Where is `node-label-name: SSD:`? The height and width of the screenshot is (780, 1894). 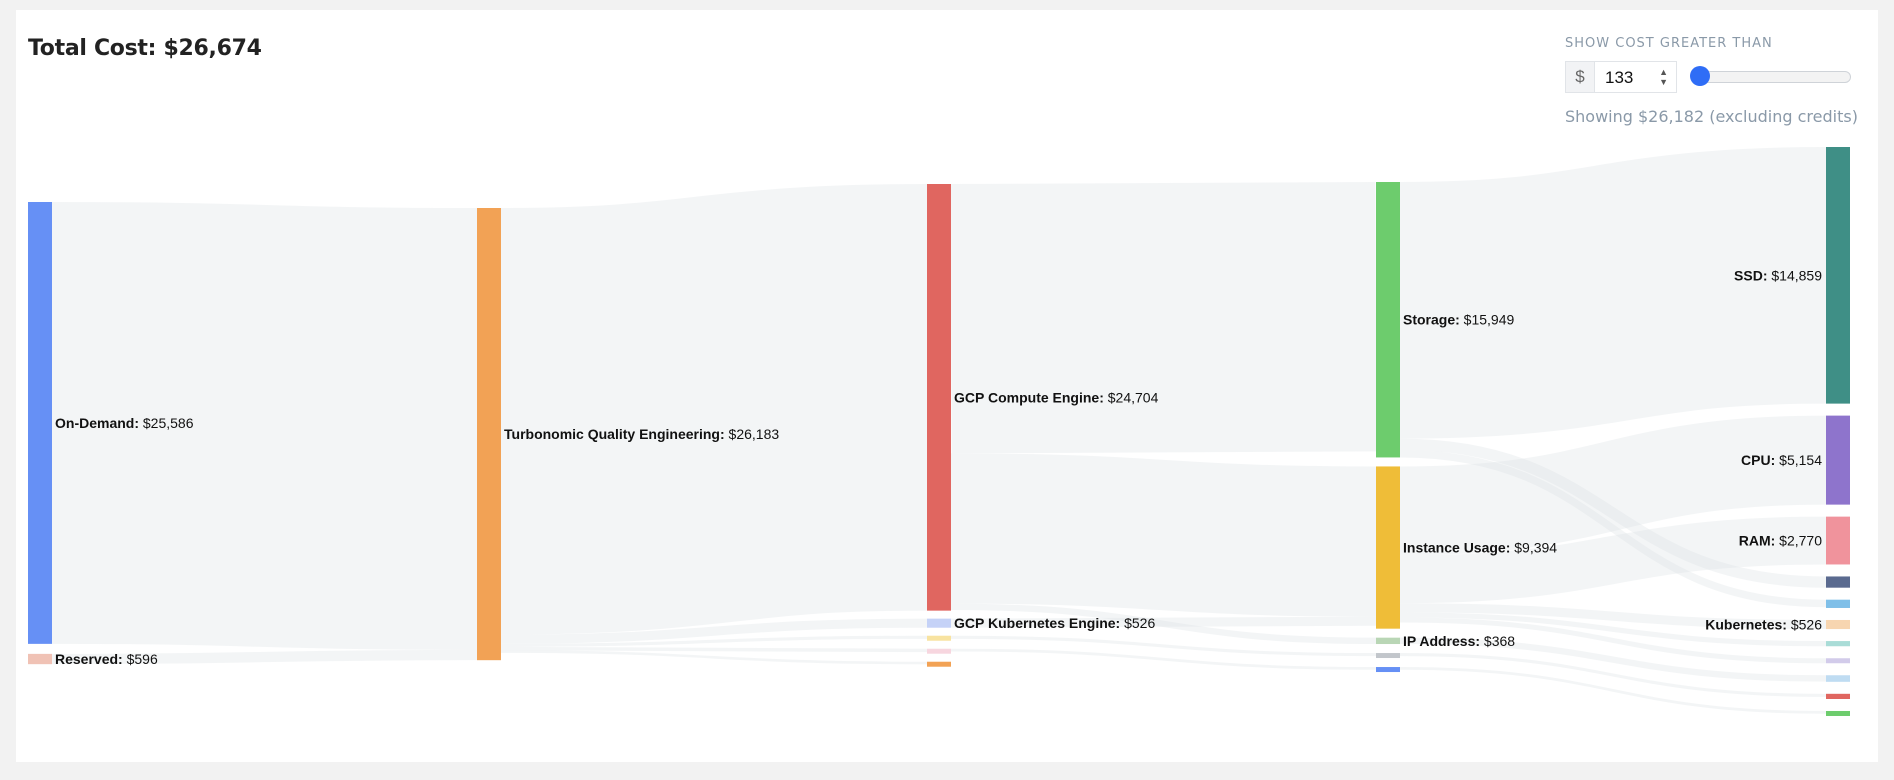 node-label-name: SSD: is located at coordinates (1750, 275).